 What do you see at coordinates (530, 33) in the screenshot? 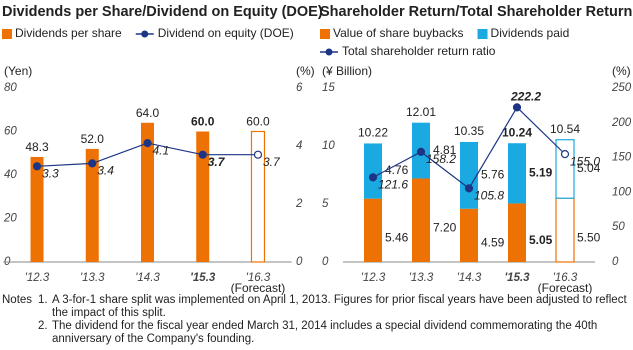
I see `legend-label: Dividends paid` at bounding box center [530, 33].